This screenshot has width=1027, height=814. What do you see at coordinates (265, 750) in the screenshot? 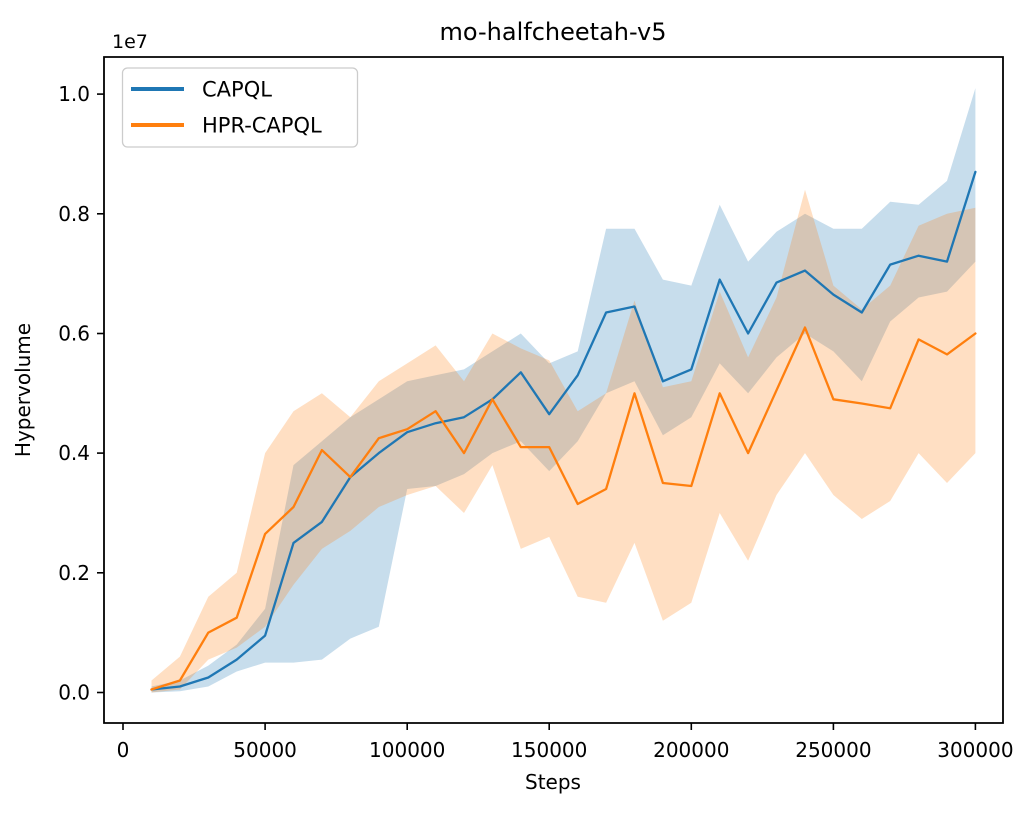
I see `x-tick-label: 50000` at bounding box center [265, 750].